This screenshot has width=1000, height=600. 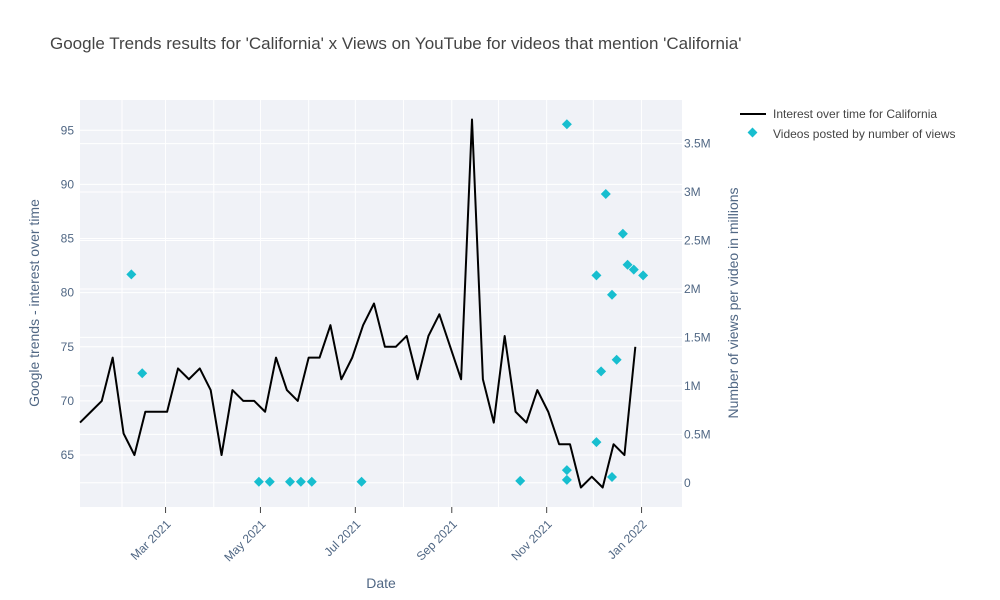 I want to click on y-tick-label: 75, so click(x=68, y=347).